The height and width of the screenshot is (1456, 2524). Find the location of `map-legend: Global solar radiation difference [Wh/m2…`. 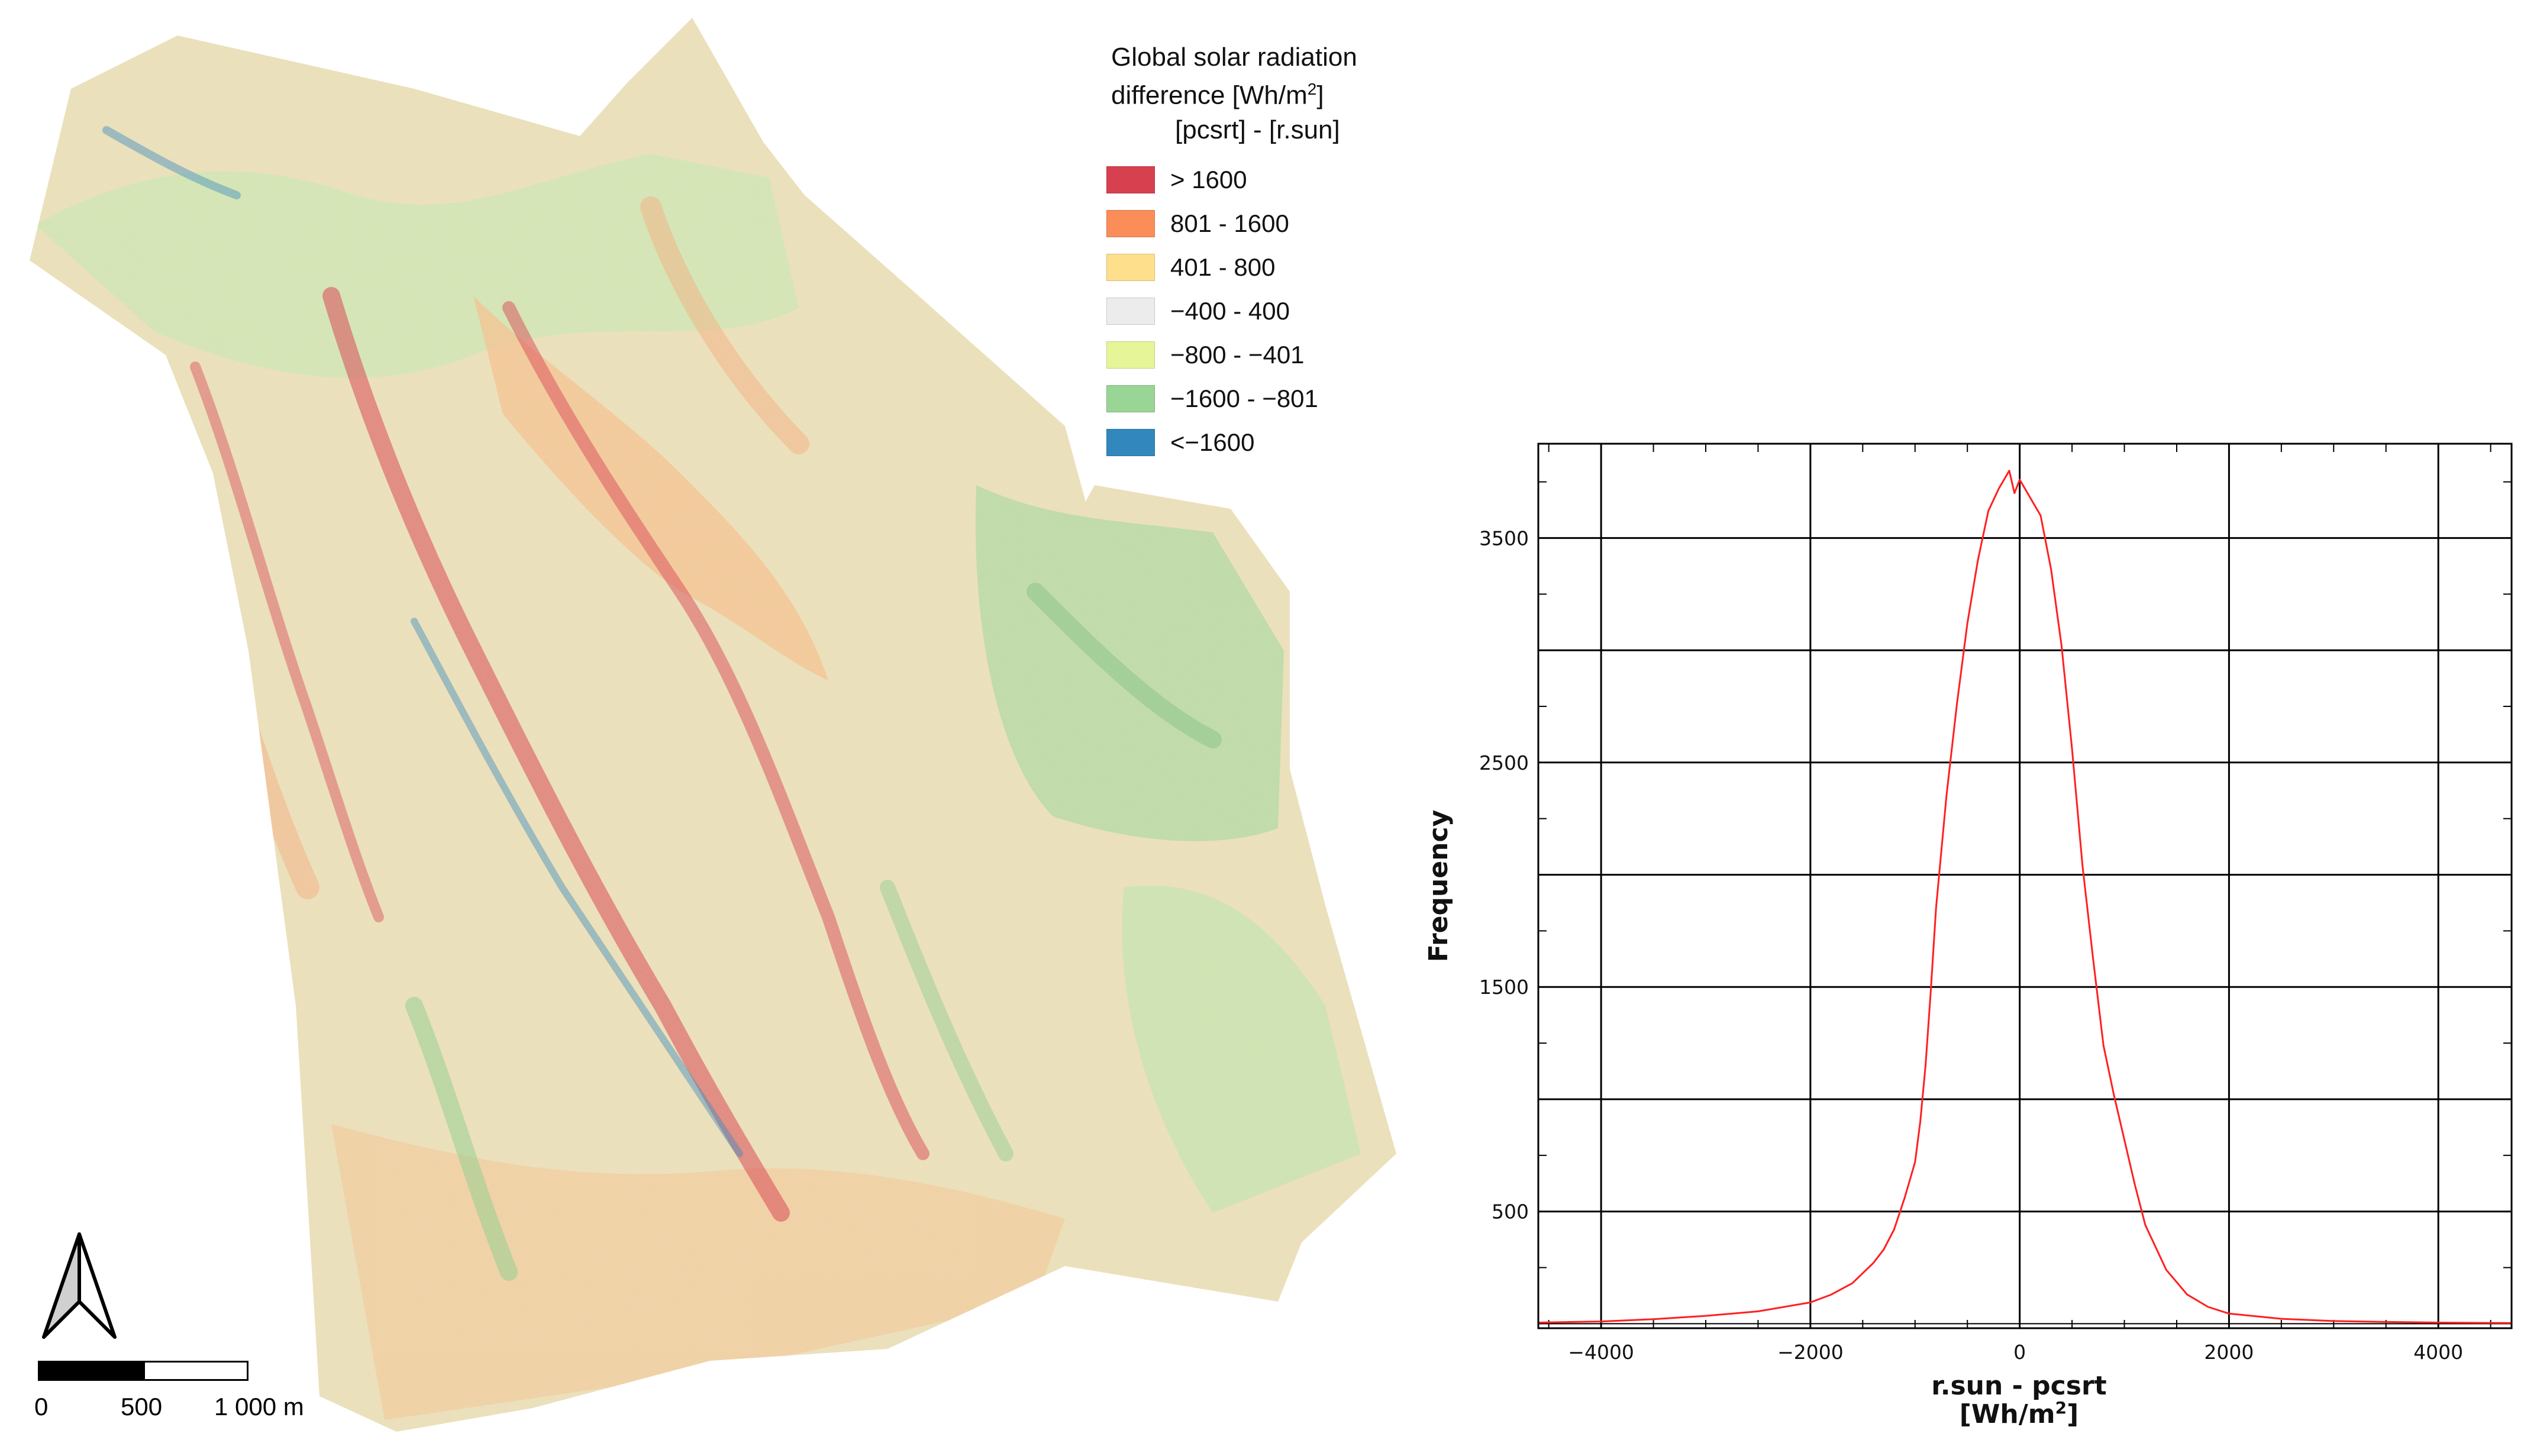

map-legend: Global solar radiation difference [Wh/m2… is located at coordinates (1260, 252).